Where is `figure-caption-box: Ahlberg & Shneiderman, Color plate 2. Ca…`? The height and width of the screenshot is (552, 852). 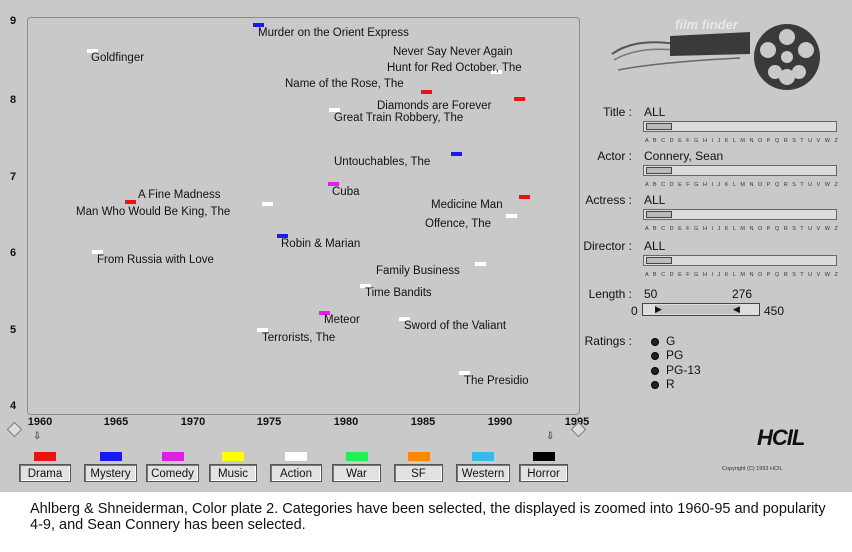
figure-caption-box: Ahlberg & Shneiderman, Color plate 2. Ca… is located at coordinates (426, 522).